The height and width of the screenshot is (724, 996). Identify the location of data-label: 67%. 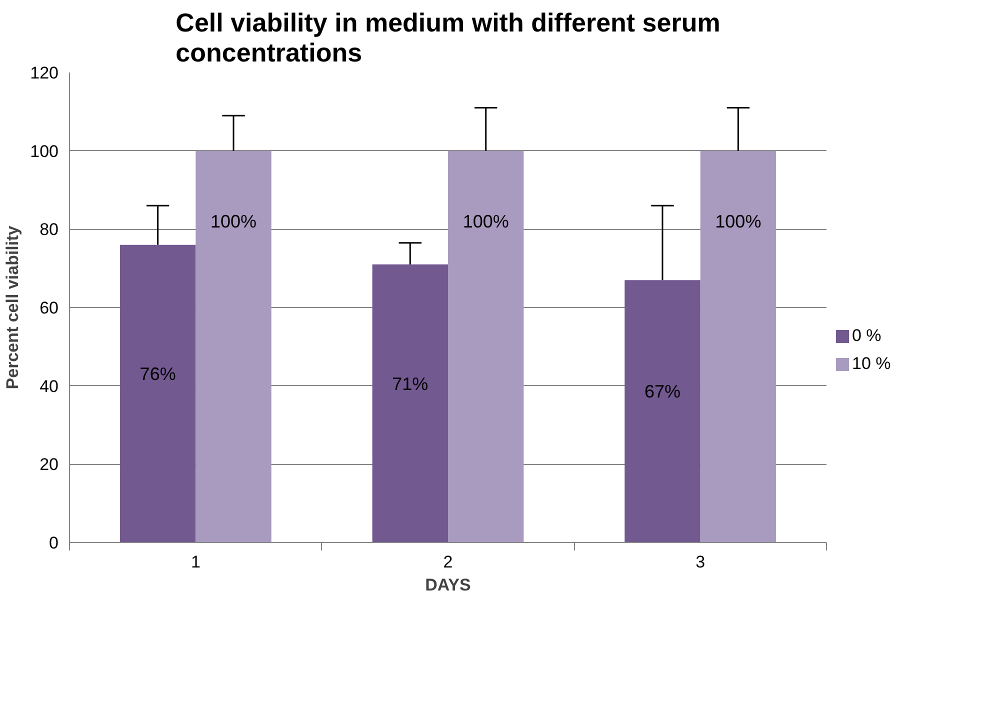
(662, 392).